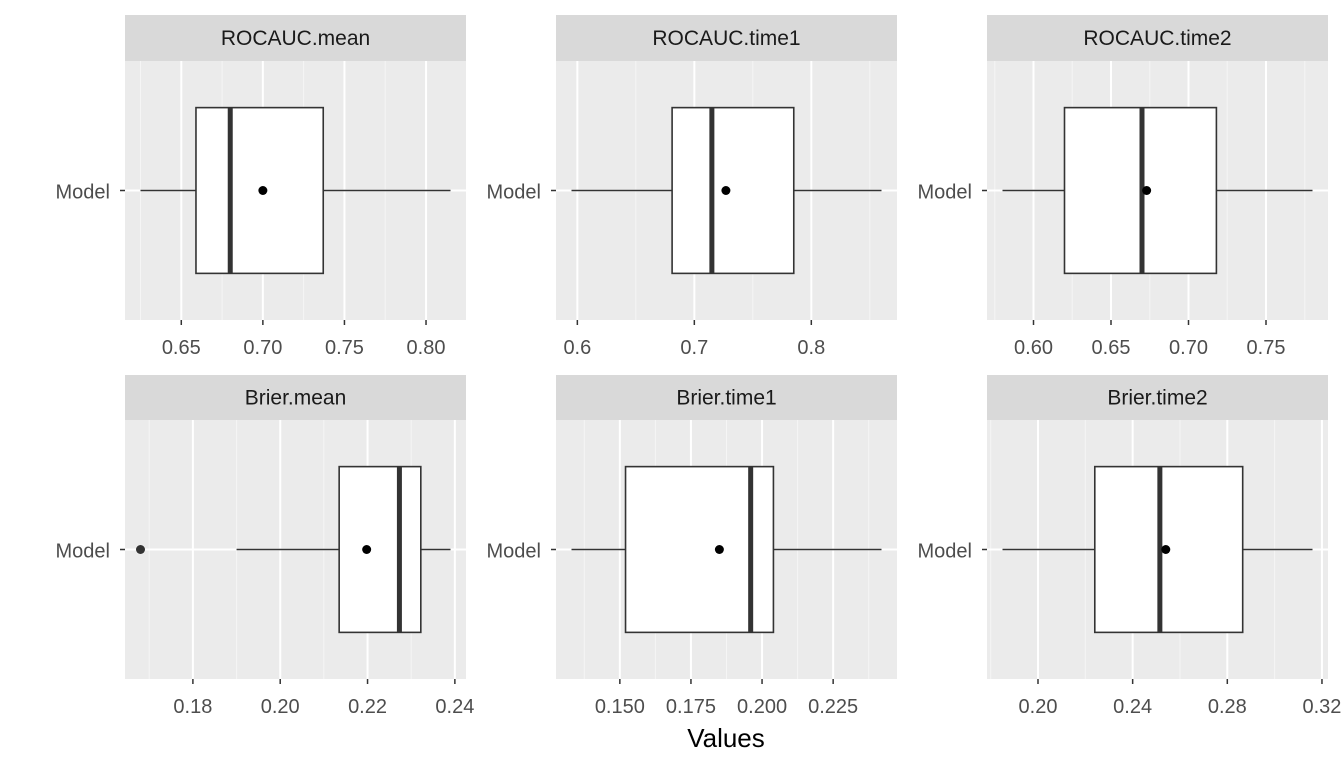 This screenshot has width=1344, height=768. What do you see at coordinates (1129, 546) in the screenshot?
I see `facet-panel: Brier.time2 0.20 0.24 0.28 0.32 Model` at bounding box center [1129, 546].